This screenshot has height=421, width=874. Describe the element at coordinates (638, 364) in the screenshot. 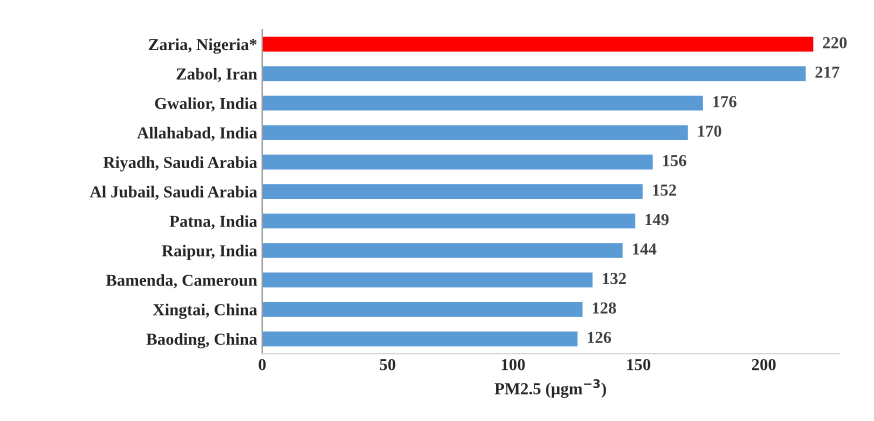

I see `x-tick-label: 150` at that location.